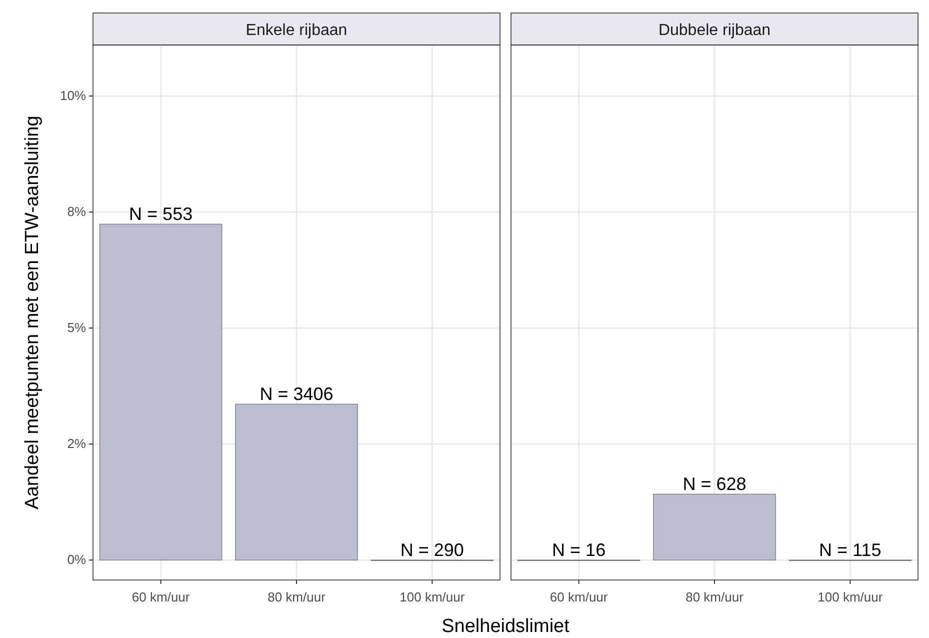  What do you see at coordinates (76, 444) in the screenshot?
I see `y-tick-label: 2%` at bounding box center [76, 444].